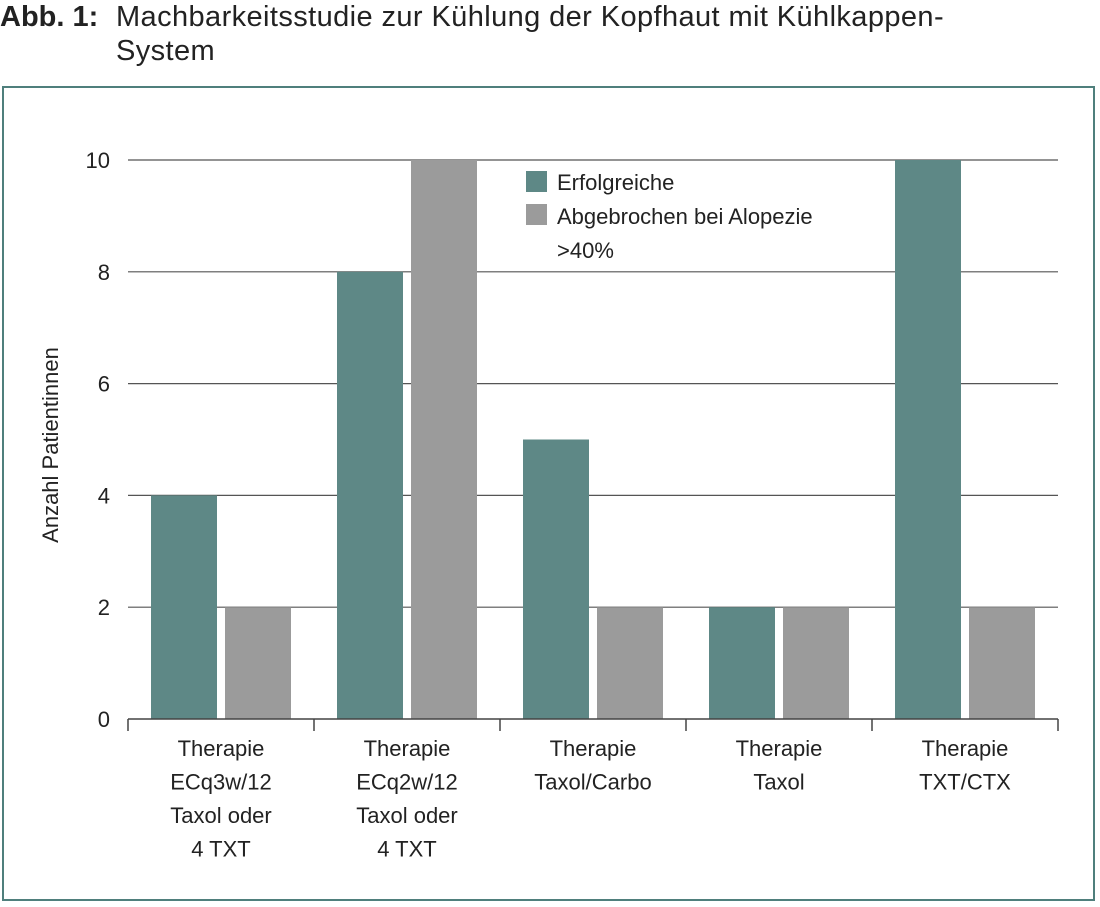 Image resolution: width=1100 pixels, height=907 pixels. I want to click on legend-swatch-abgebrochen, so click(536, 214).